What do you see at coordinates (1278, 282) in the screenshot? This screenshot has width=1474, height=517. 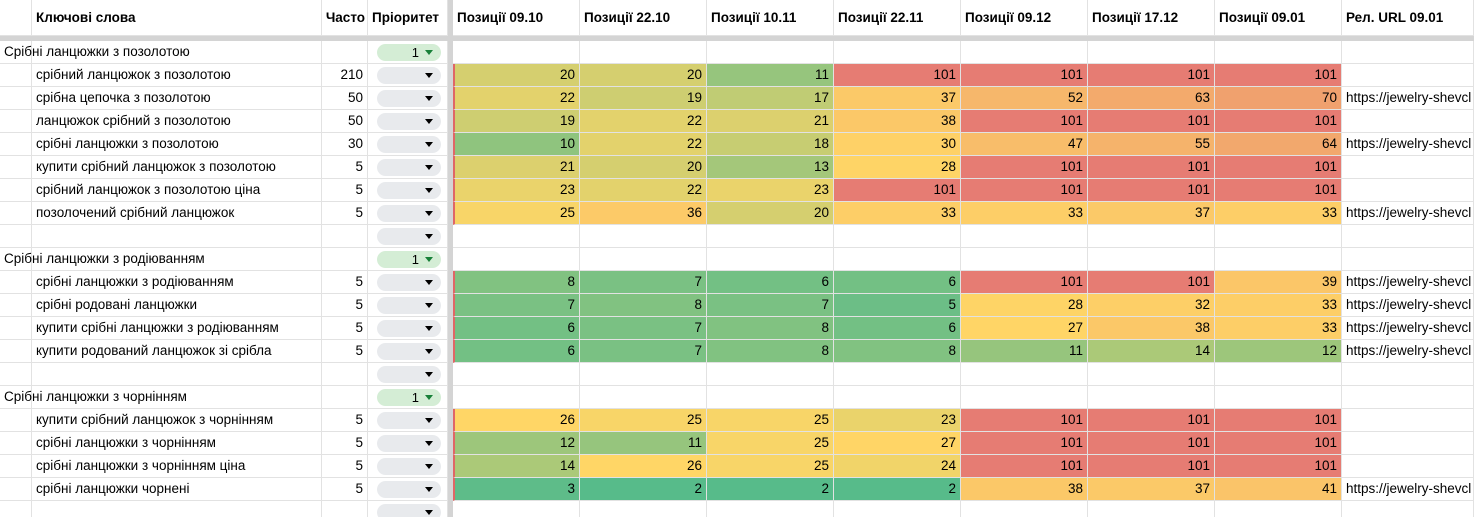 I see `position-cell: 39` at bounding box center [1278, 282].